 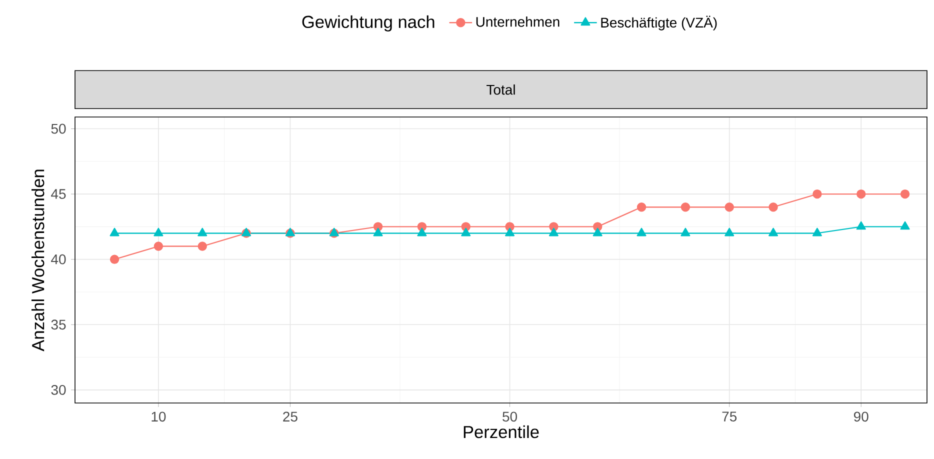 What do you see at coordinates (501, 431) in the screenshot?
I see `x-axis-title: Perzentile` at bounding box center [501, 431].